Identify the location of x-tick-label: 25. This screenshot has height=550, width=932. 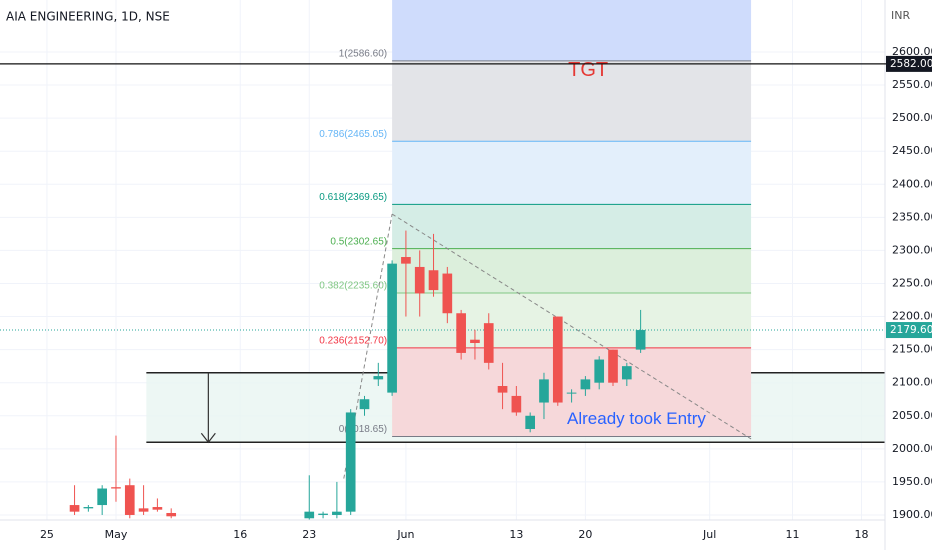
(47, 534).